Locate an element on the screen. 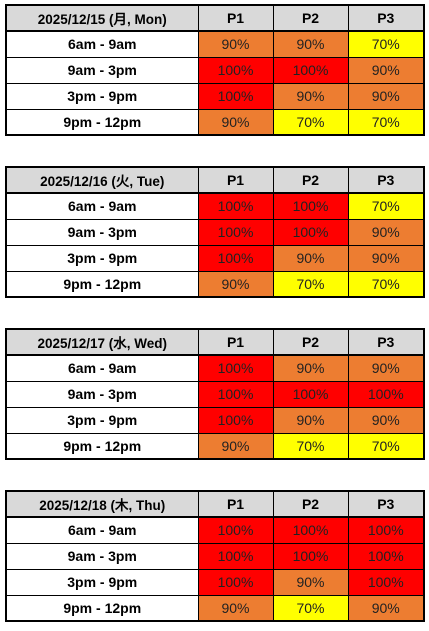 This screenshot has width=429, height=631. date-header: 2025/12/18 (木, Thu) is located at coordinates (102, 504).